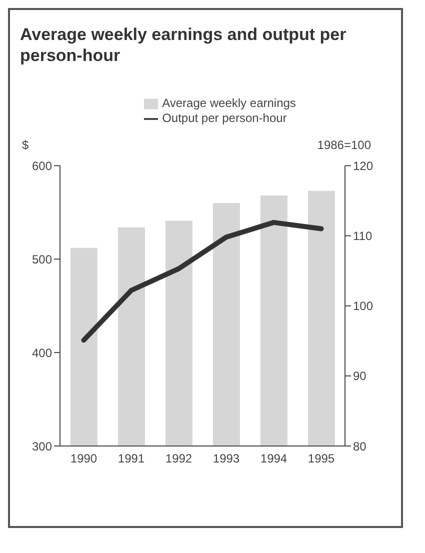 This screenshot has width=425, height=553. Describe the element at coordinates (360, 446) in the screenshot. I see `y2-tick-label: 80` at that location.